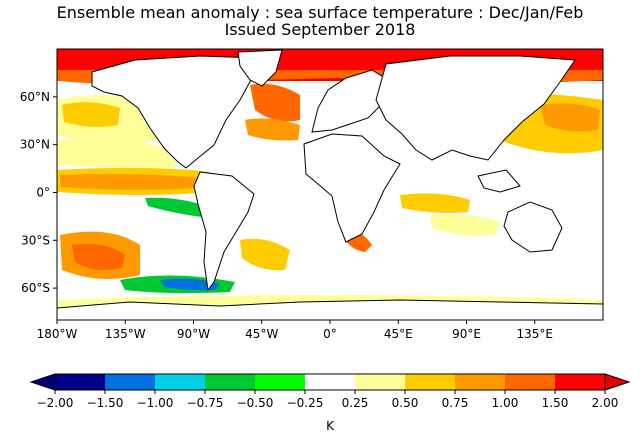  Describe the element at coordinates (352, 188) in the screenshot. I see `africa-land` at that location.